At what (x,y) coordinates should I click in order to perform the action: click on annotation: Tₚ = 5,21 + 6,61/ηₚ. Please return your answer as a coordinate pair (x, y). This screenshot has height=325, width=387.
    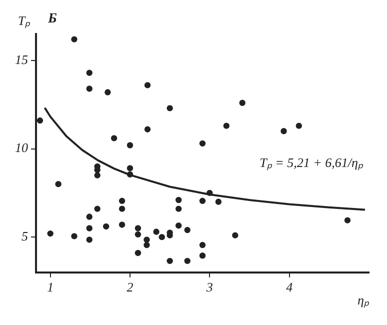
    Looking at the image, I should click on (312, 162).